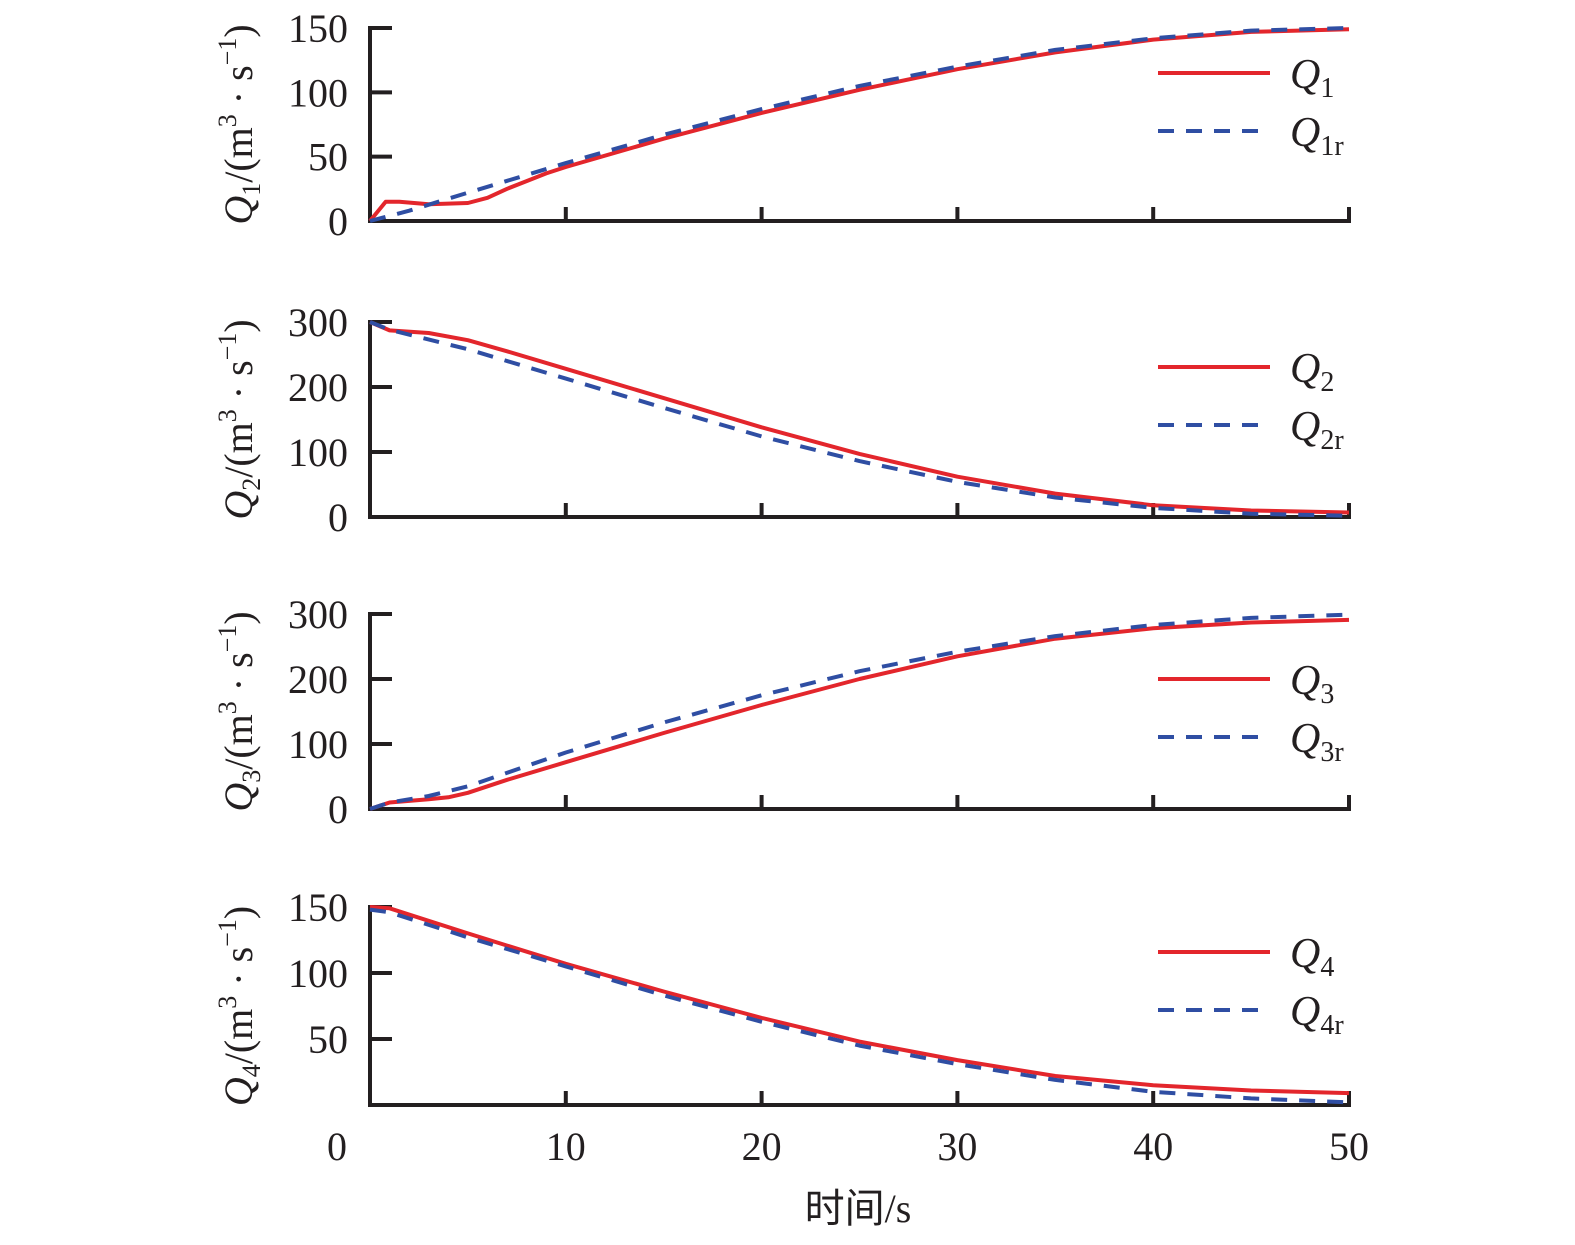 The width and height of the screenshot is (1575, 1245). I want to click on legend-label: Q1r, so click(1317, 136).